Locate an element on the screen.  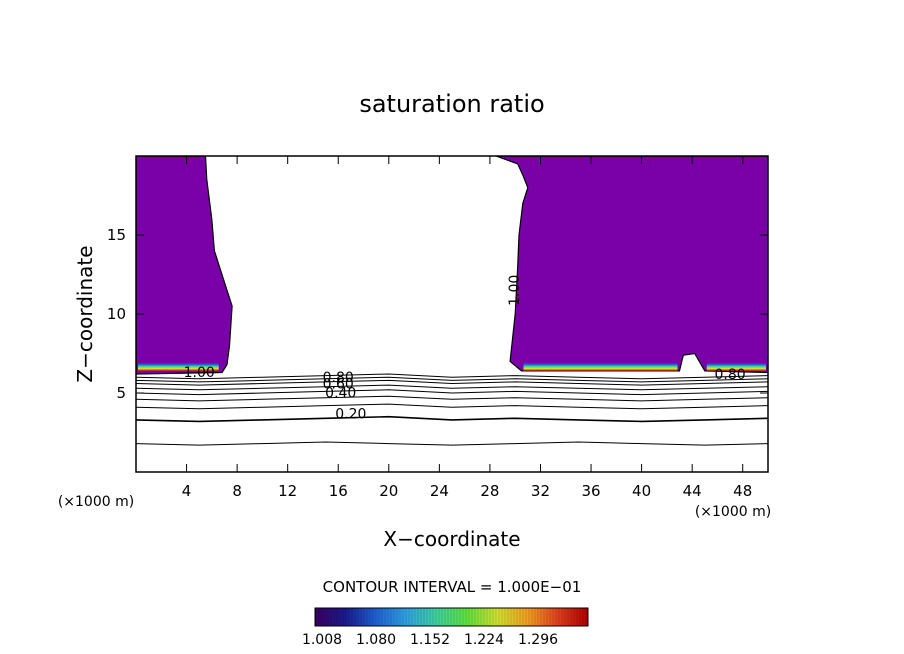
x-axis-label: X−coordinate is located at coordinates (451, 539).